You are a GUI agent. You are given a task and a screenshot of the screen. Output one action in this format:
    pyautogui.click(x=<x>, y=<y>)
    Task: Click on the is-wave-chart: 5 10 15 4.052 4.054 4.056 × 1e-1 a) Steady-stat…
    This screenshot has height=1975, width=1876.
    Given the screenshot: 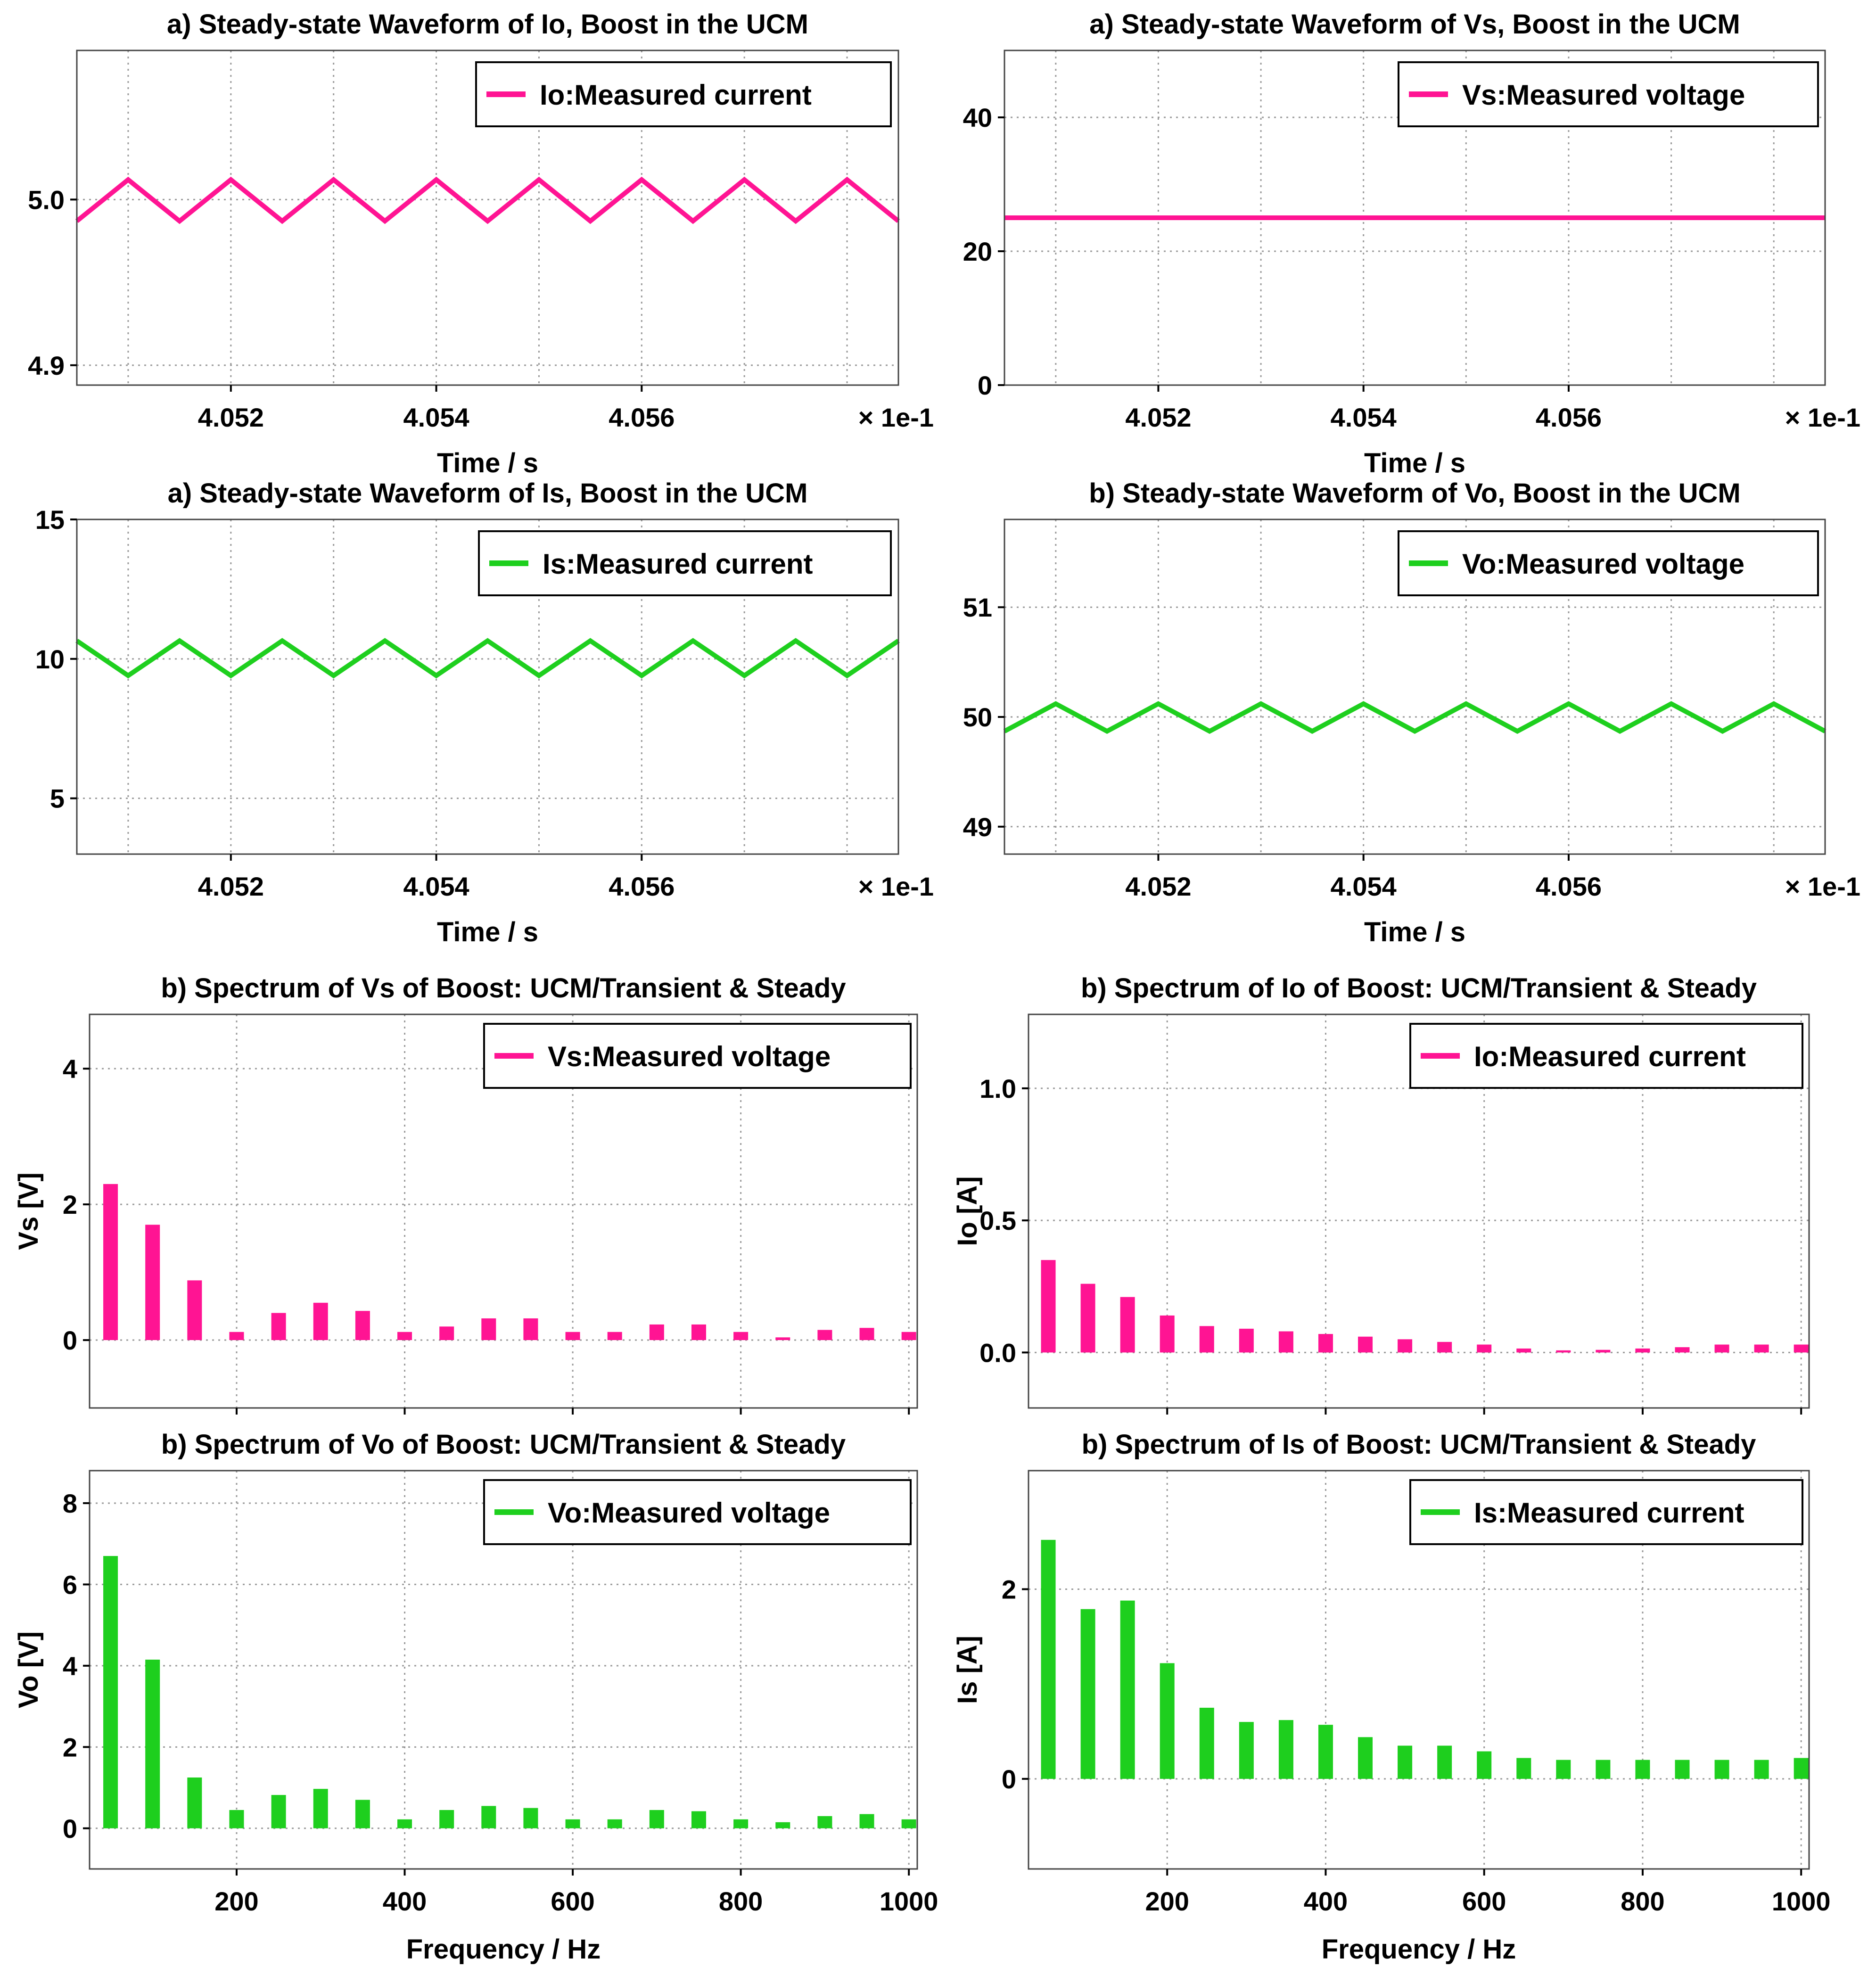 What is the action you would take?
    pyautogui.click(x=484, y=713)
    